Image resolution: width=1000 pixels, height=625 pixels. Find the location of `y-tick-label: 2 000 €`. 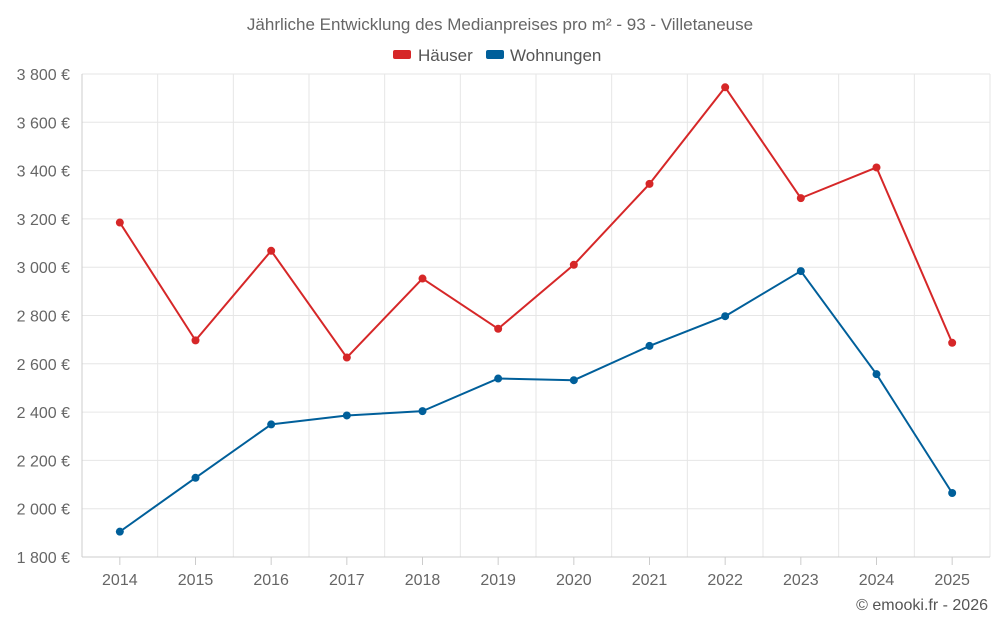

y-tick-label: 2 000 € is located at coordinates (43, 510).